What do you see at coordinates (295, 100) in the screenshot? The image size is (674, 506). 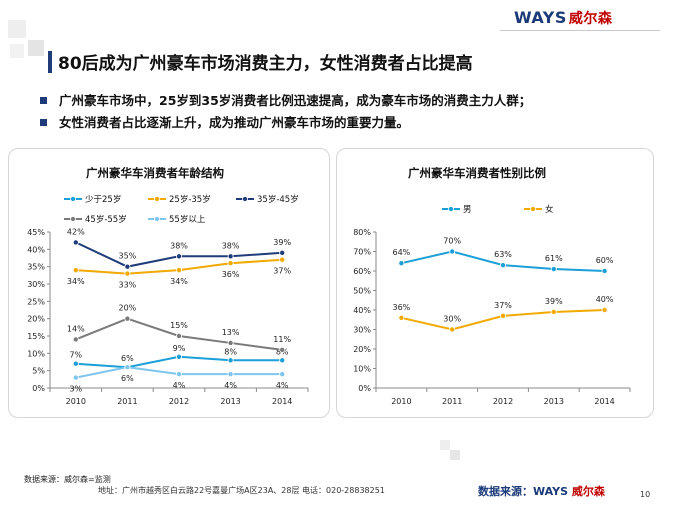 I see `bullet-1-text: 广州豪车市场中，25岁到35岁消费者比例迅速提高，成为豪车市场的消费主力人群；` at bounding box center [295, 100].